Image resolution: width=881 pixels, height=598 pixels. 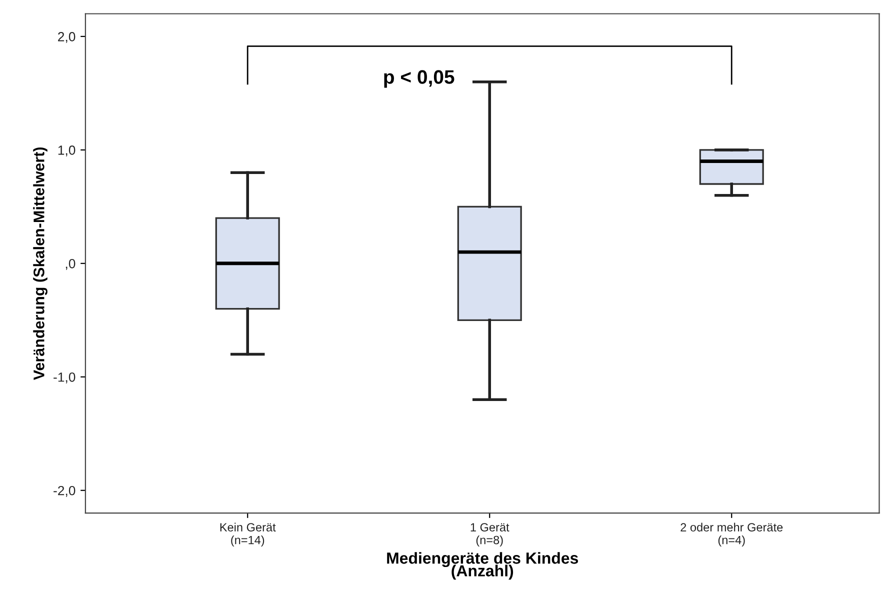 What do you see at coordinates (731, 534) in the screenshot?
I see `x-tick-label: 2 oder mehr Geräte (n=4)` at bounding box center [731, 534].